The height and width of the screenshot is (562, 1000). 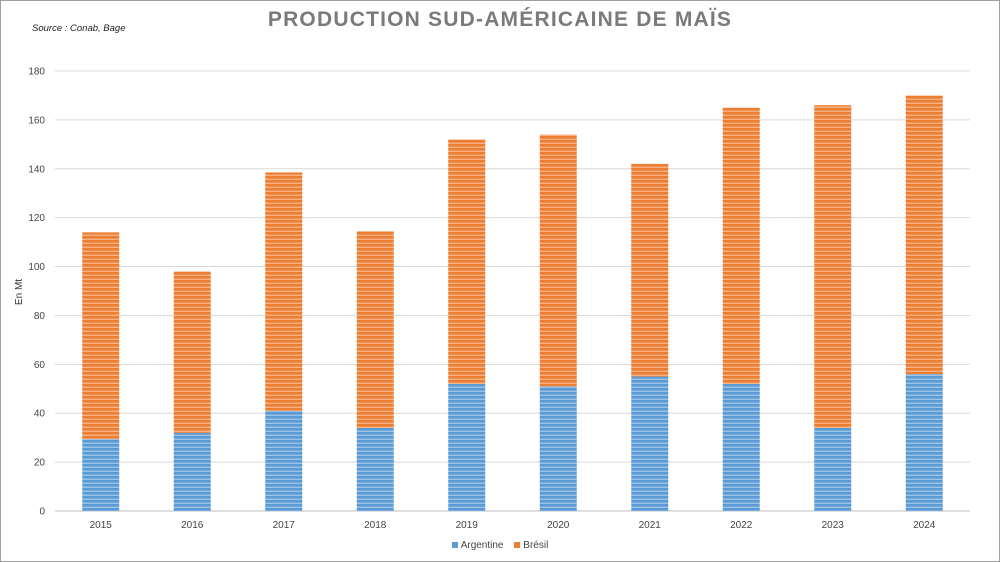 I want to click on x-tick-label: 2019, so click(x=467, y=525).